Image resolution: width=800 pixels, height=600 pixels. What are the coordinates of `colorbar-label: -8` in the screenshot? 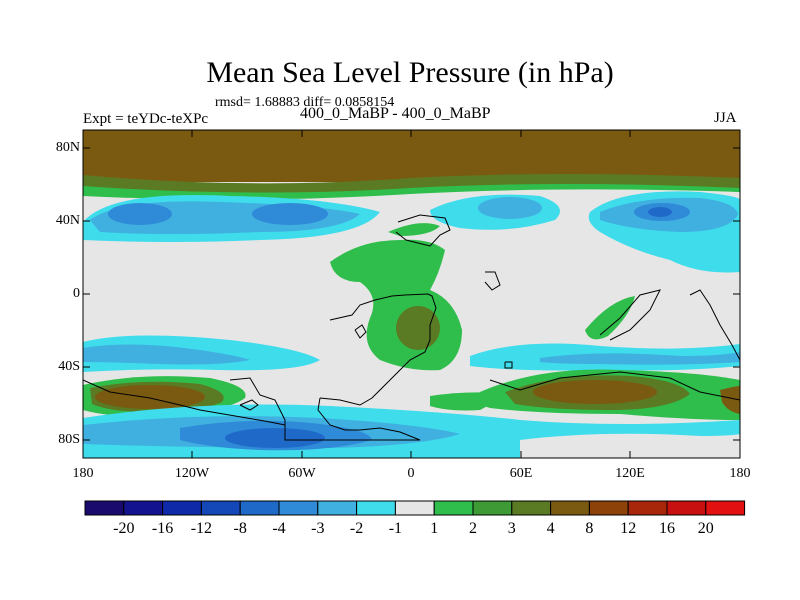 It's located at (240, 528).